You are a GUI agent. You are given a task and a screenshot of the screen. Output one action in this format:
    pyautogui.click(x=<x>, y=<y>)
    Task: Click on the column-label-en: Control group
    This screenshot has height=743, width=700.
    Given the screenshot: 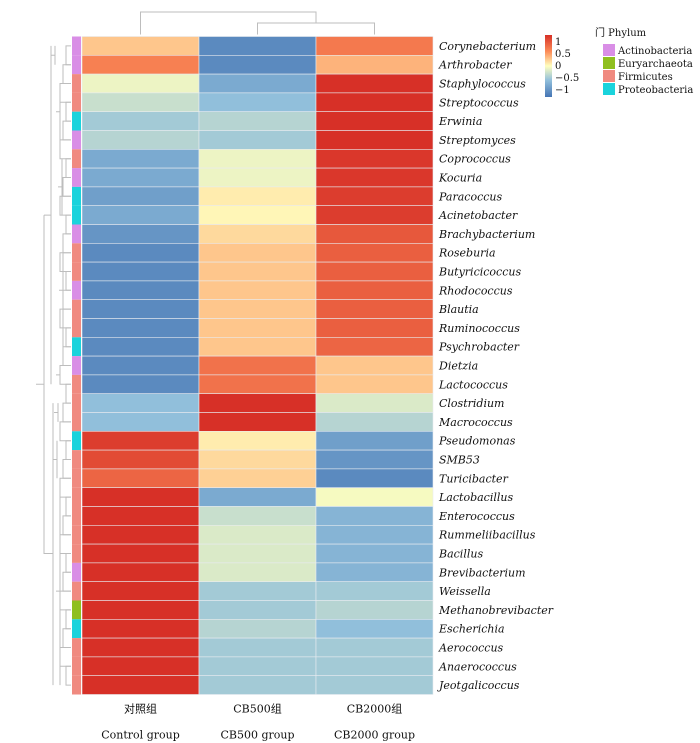 What is the action you would take?
    pyautogui.click(x=140, y=735)
    